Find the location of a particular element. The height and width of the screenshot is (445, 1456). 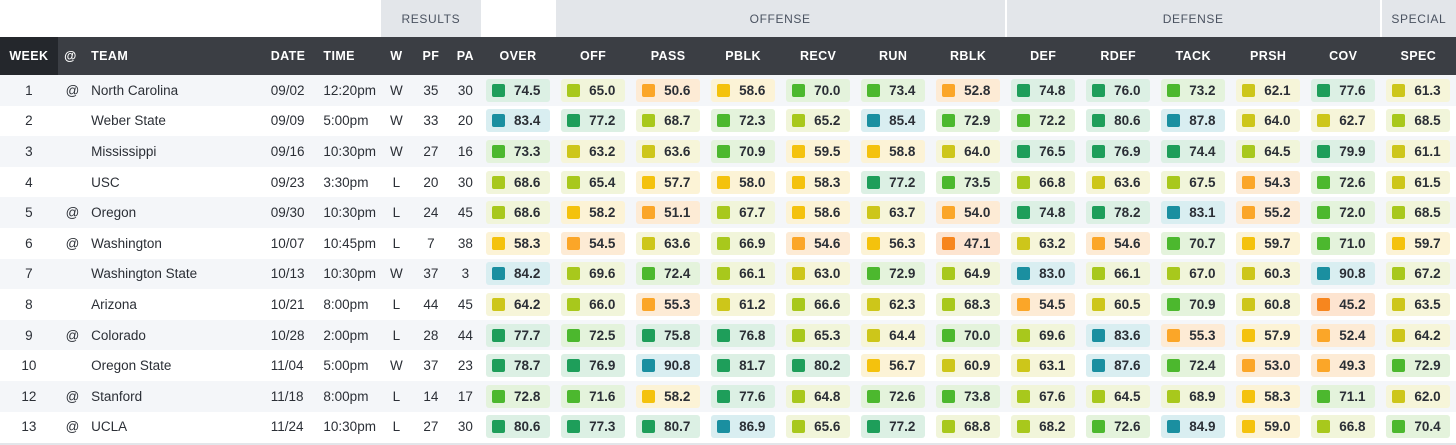

header-def: DEF is located at coordinates (1043, 56).